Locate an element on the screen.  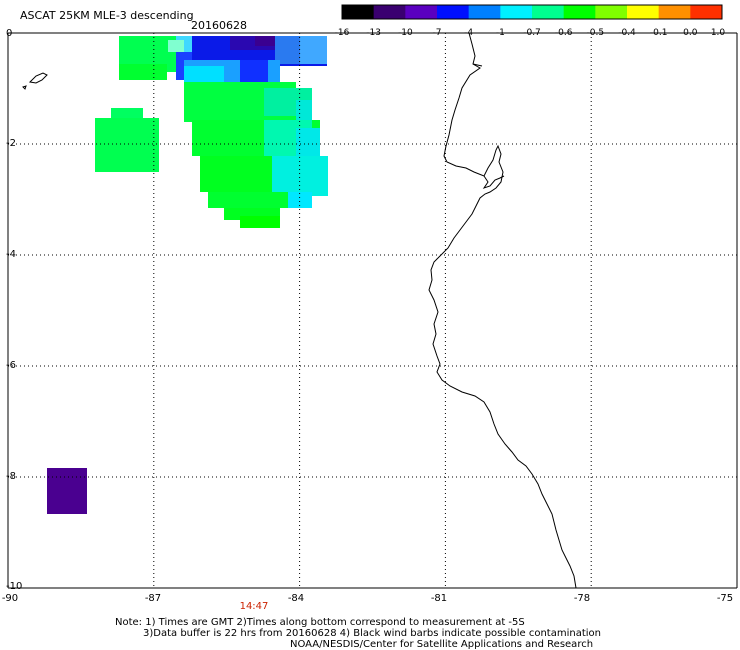
x-tick-label: -87 is located at coordinates (153, 598).